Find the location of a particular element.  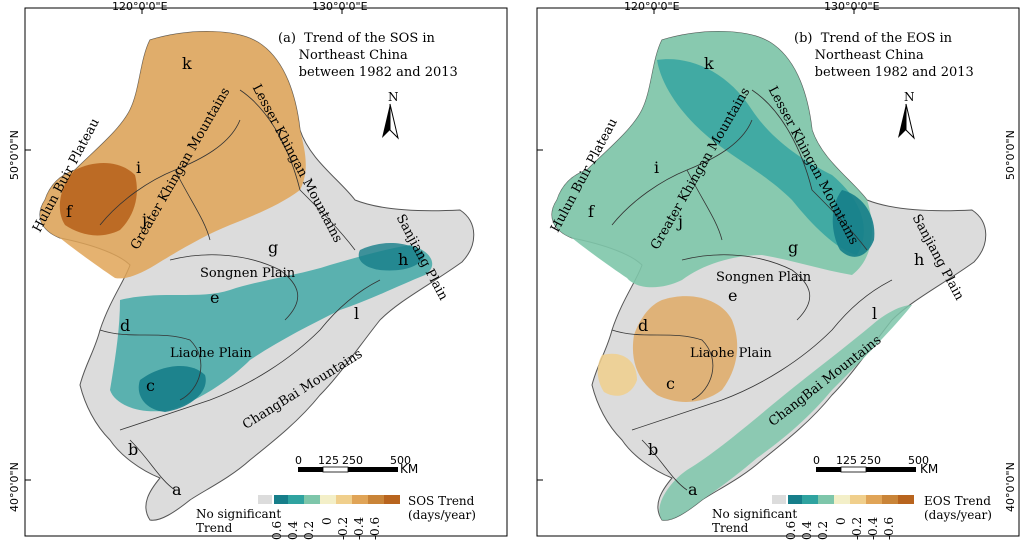

sos-strong-negative-zone is located at coordinates (172, 388).